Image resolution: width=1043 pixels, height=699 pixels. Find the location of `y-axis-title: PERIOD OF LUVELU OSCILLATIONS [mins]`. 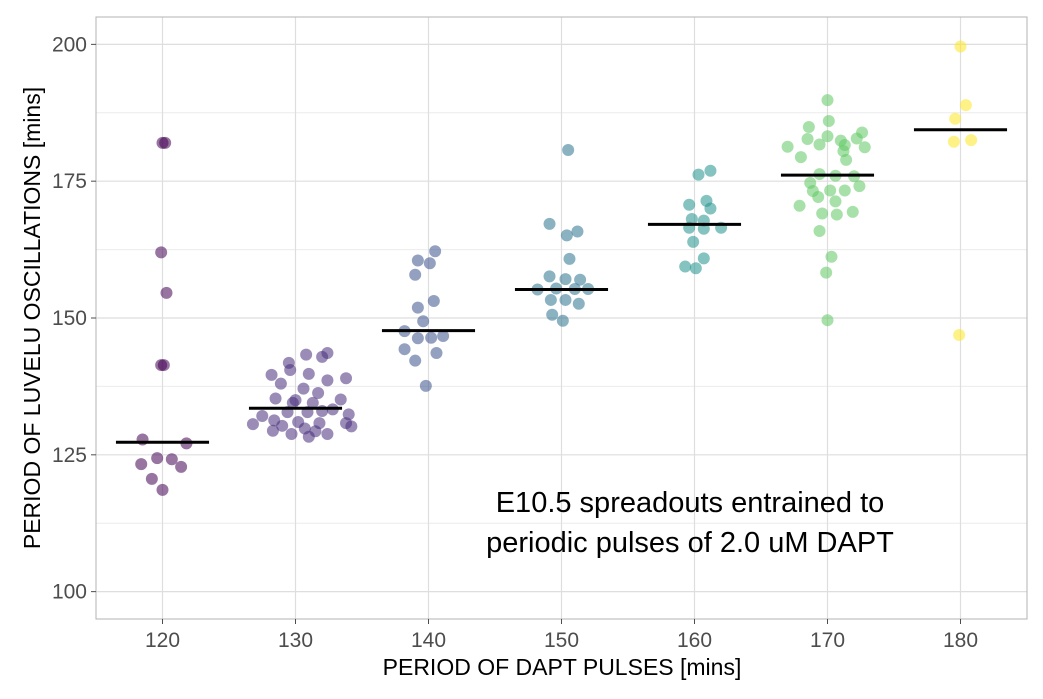

y-axis-title: PERIOD OF LUVELU OSCILLATIONS [mins] is located at coordinates (32, 318).